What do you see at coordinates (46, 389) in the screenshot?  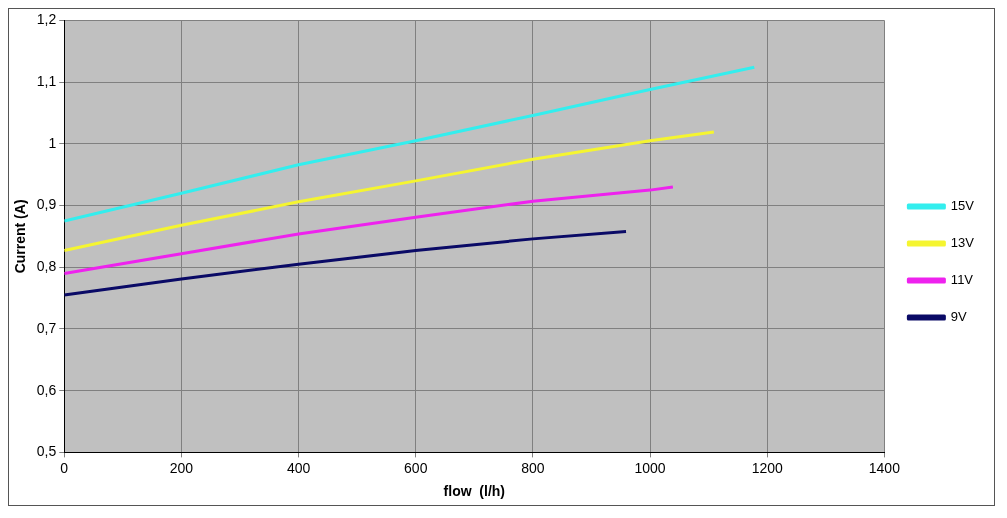 I see `y-tick-label: 0,6` at bounding box center [46, 389].